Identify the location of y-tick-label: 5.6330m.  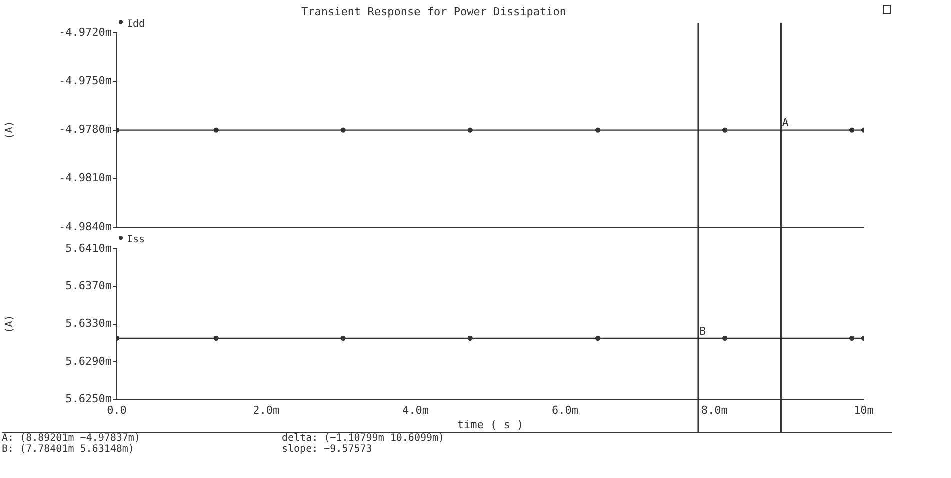
(89, 323).